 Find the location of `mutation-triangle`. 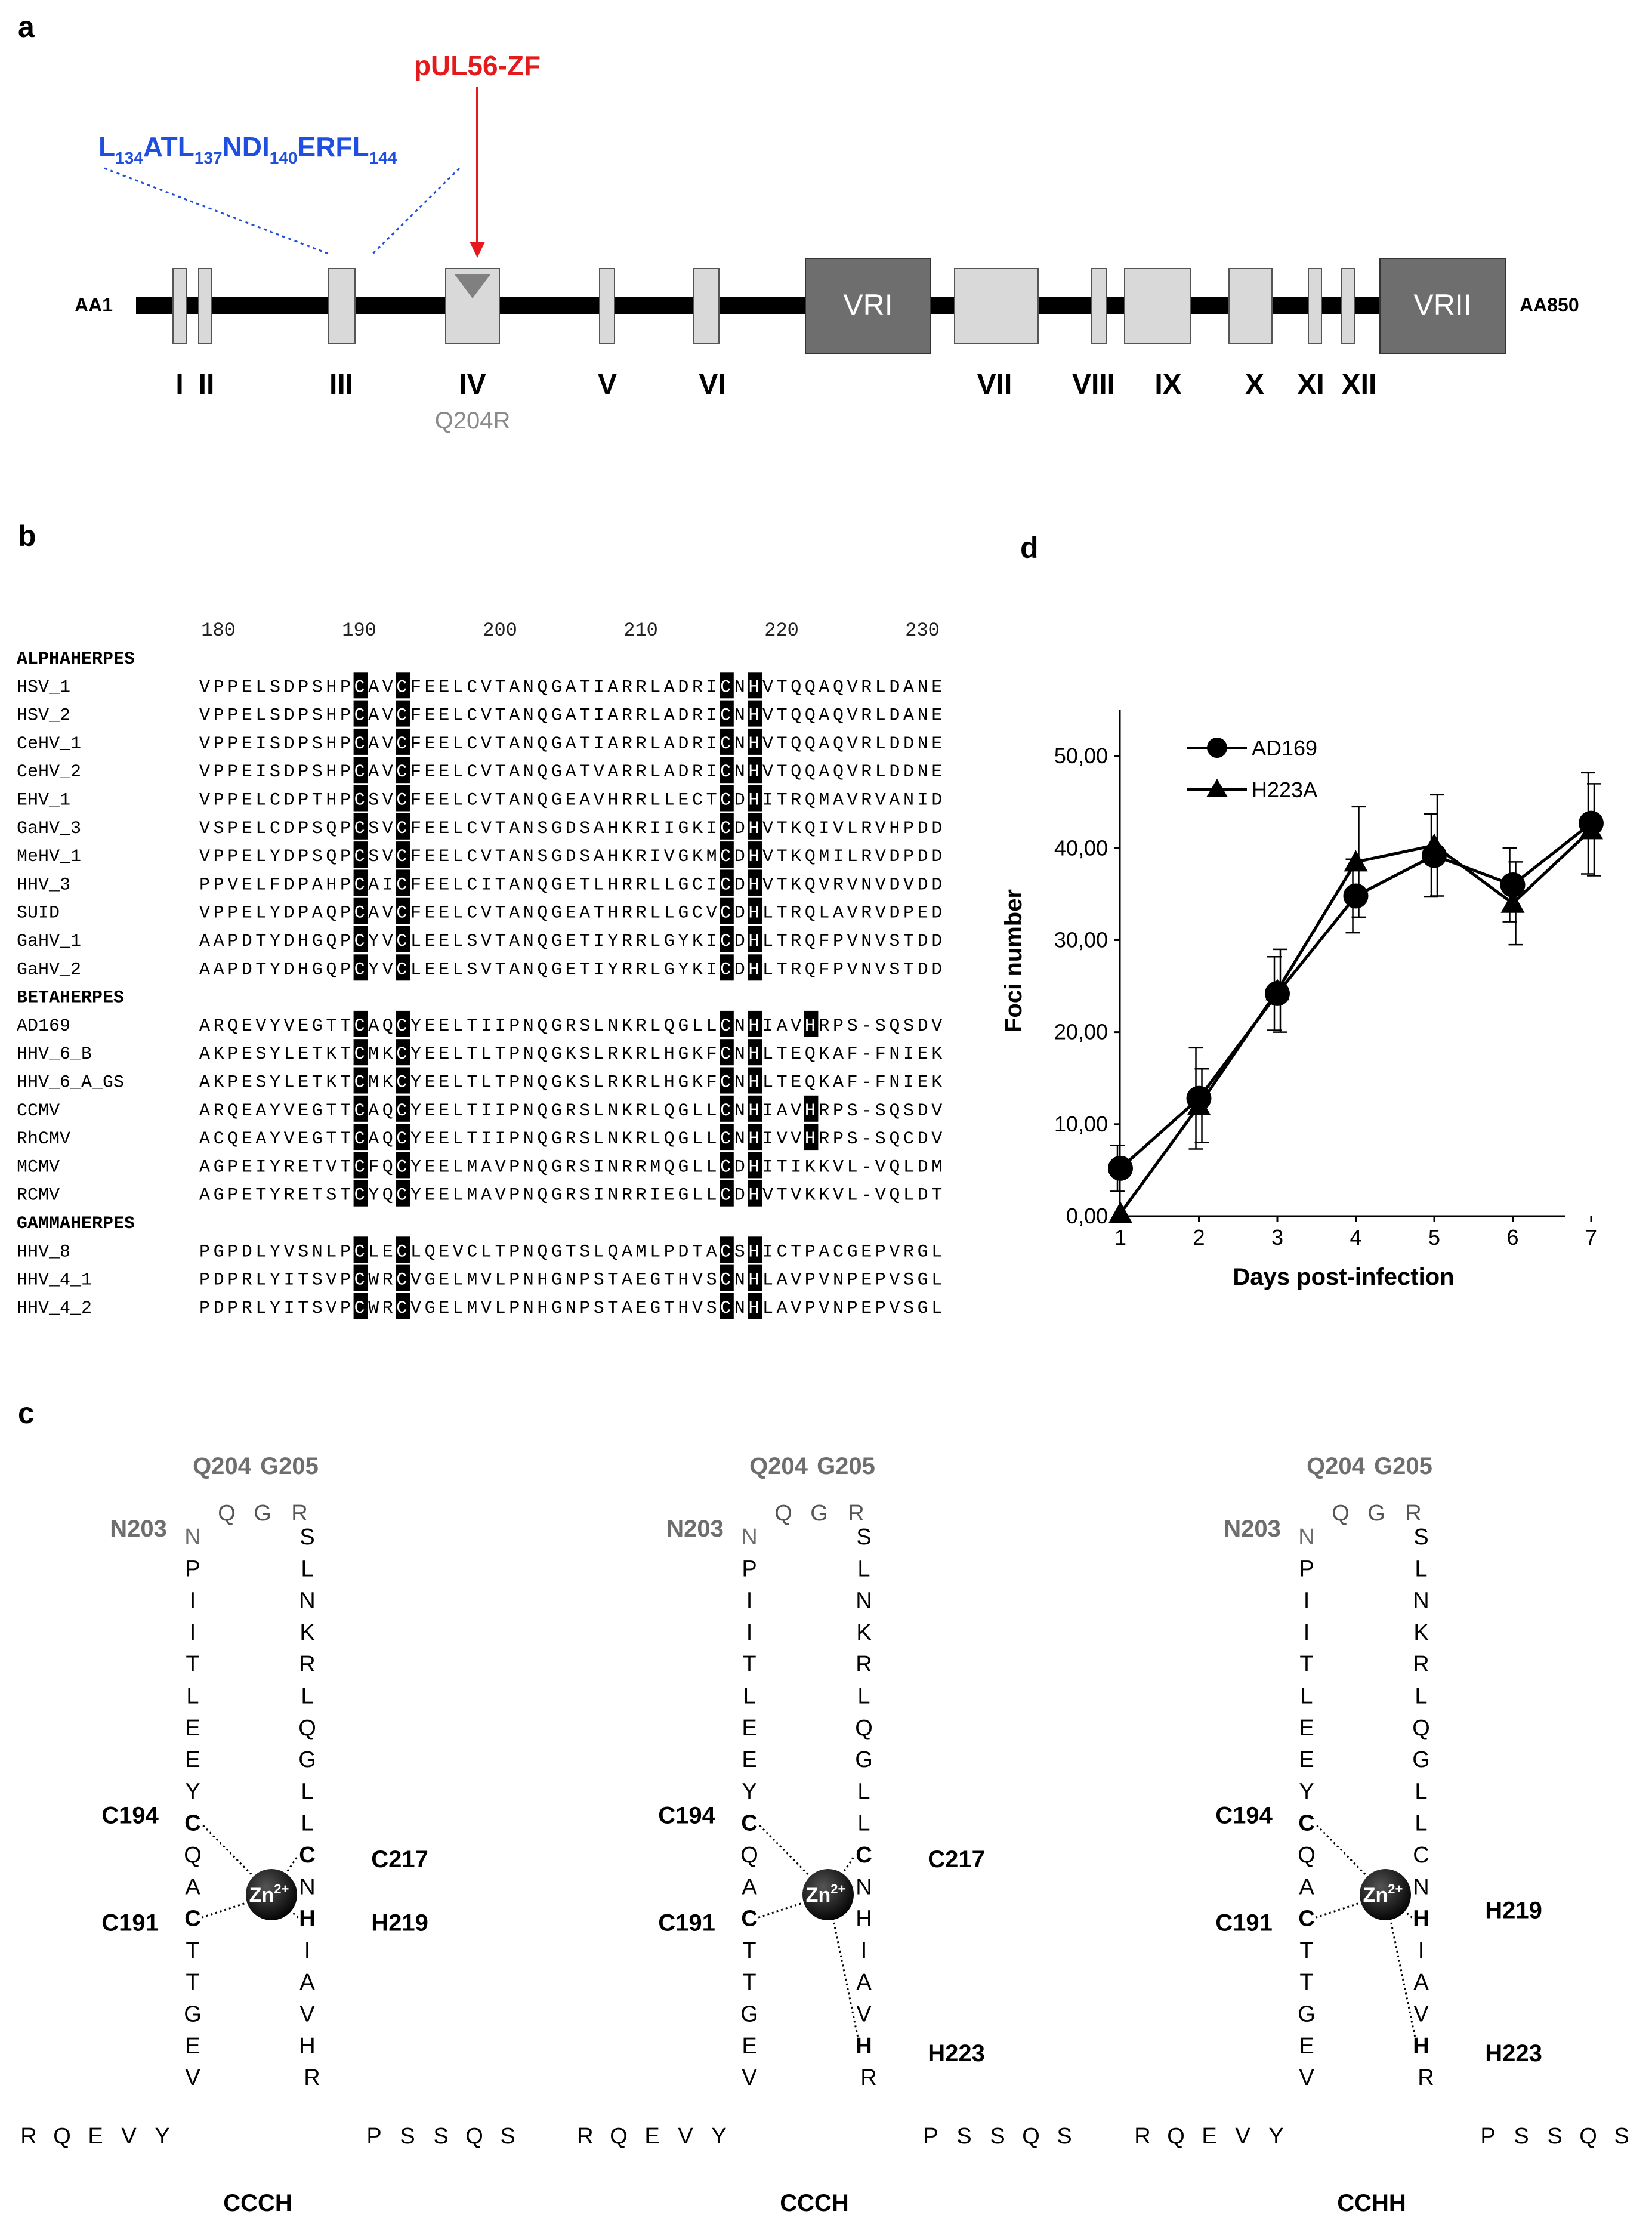

mutation-triangle is located at coordinates (472, 286).